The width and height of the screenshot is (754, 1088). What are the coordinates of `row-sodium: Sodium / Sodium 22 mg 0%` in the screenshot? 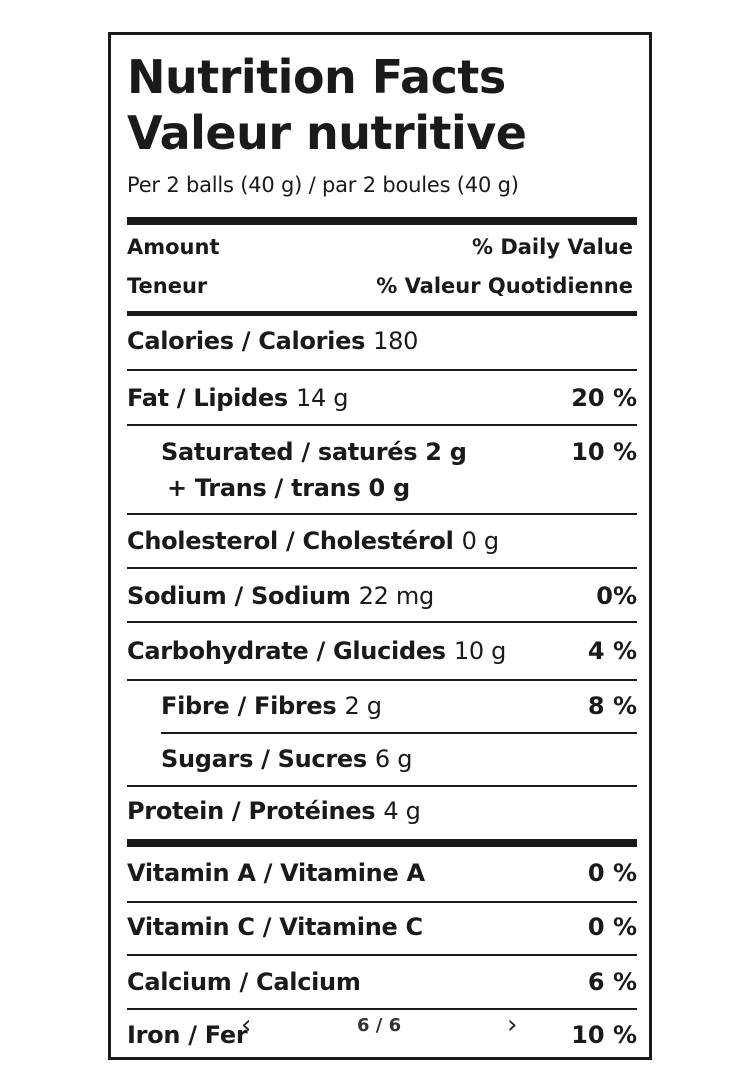 It's located at (382, 602).